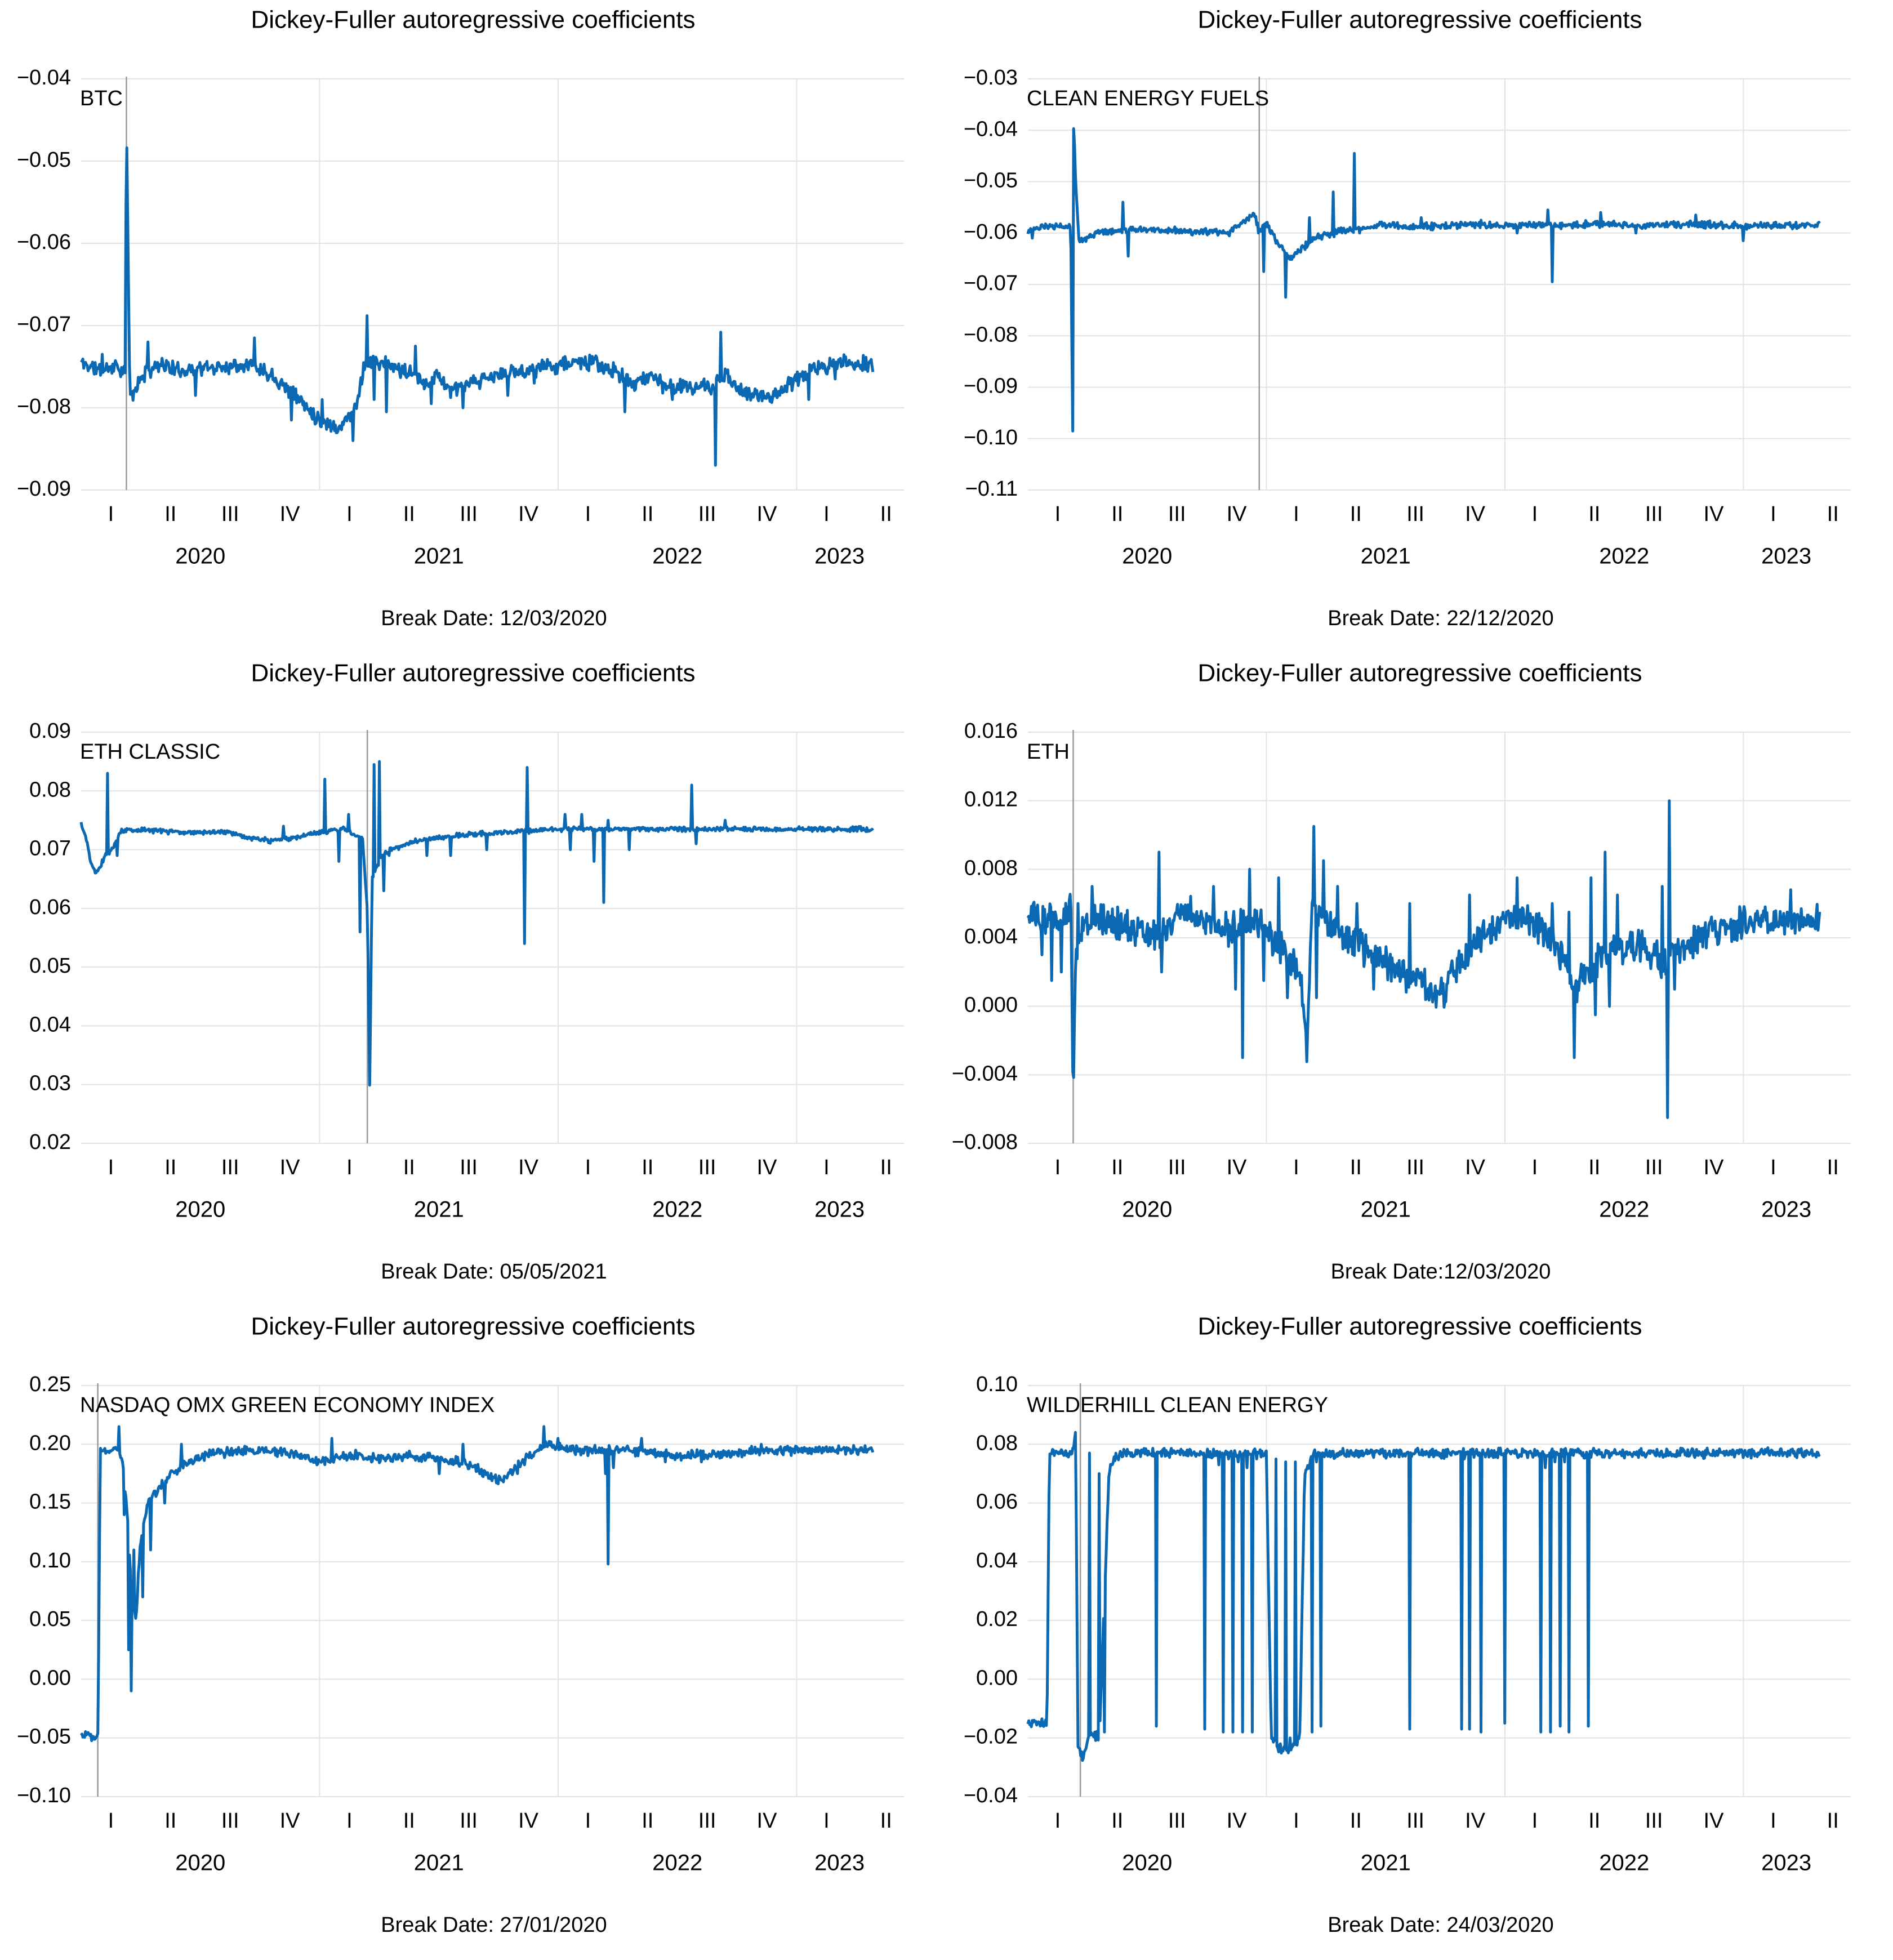 The image size is (1893, 1960). Describe the element at coordinates (44, 78) in the screenshot. I see `y-tick-label: −0.04` at that location.